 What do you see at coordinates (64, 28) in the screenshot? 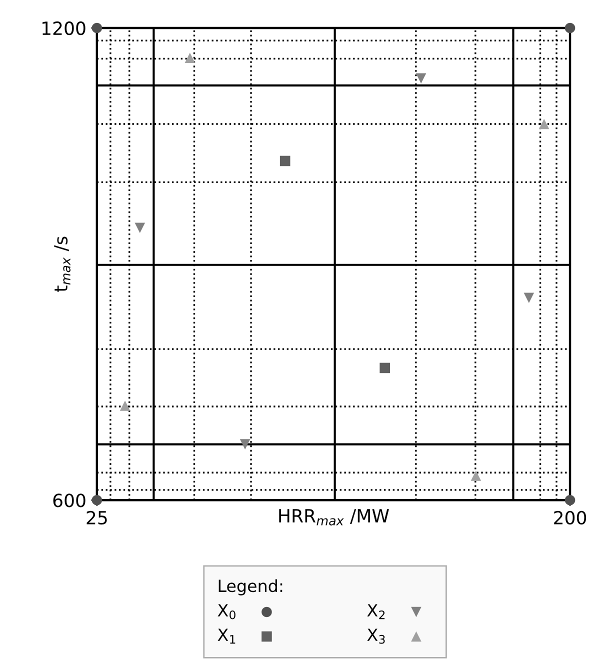
I see `y-tick-label: 1200` at bounding box center [64, 28].